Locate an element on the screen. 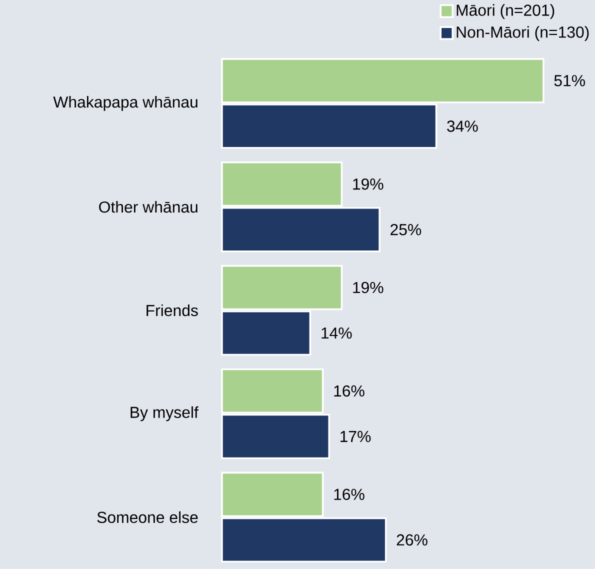  data-label: 25% is located at coordinates (406, 230).